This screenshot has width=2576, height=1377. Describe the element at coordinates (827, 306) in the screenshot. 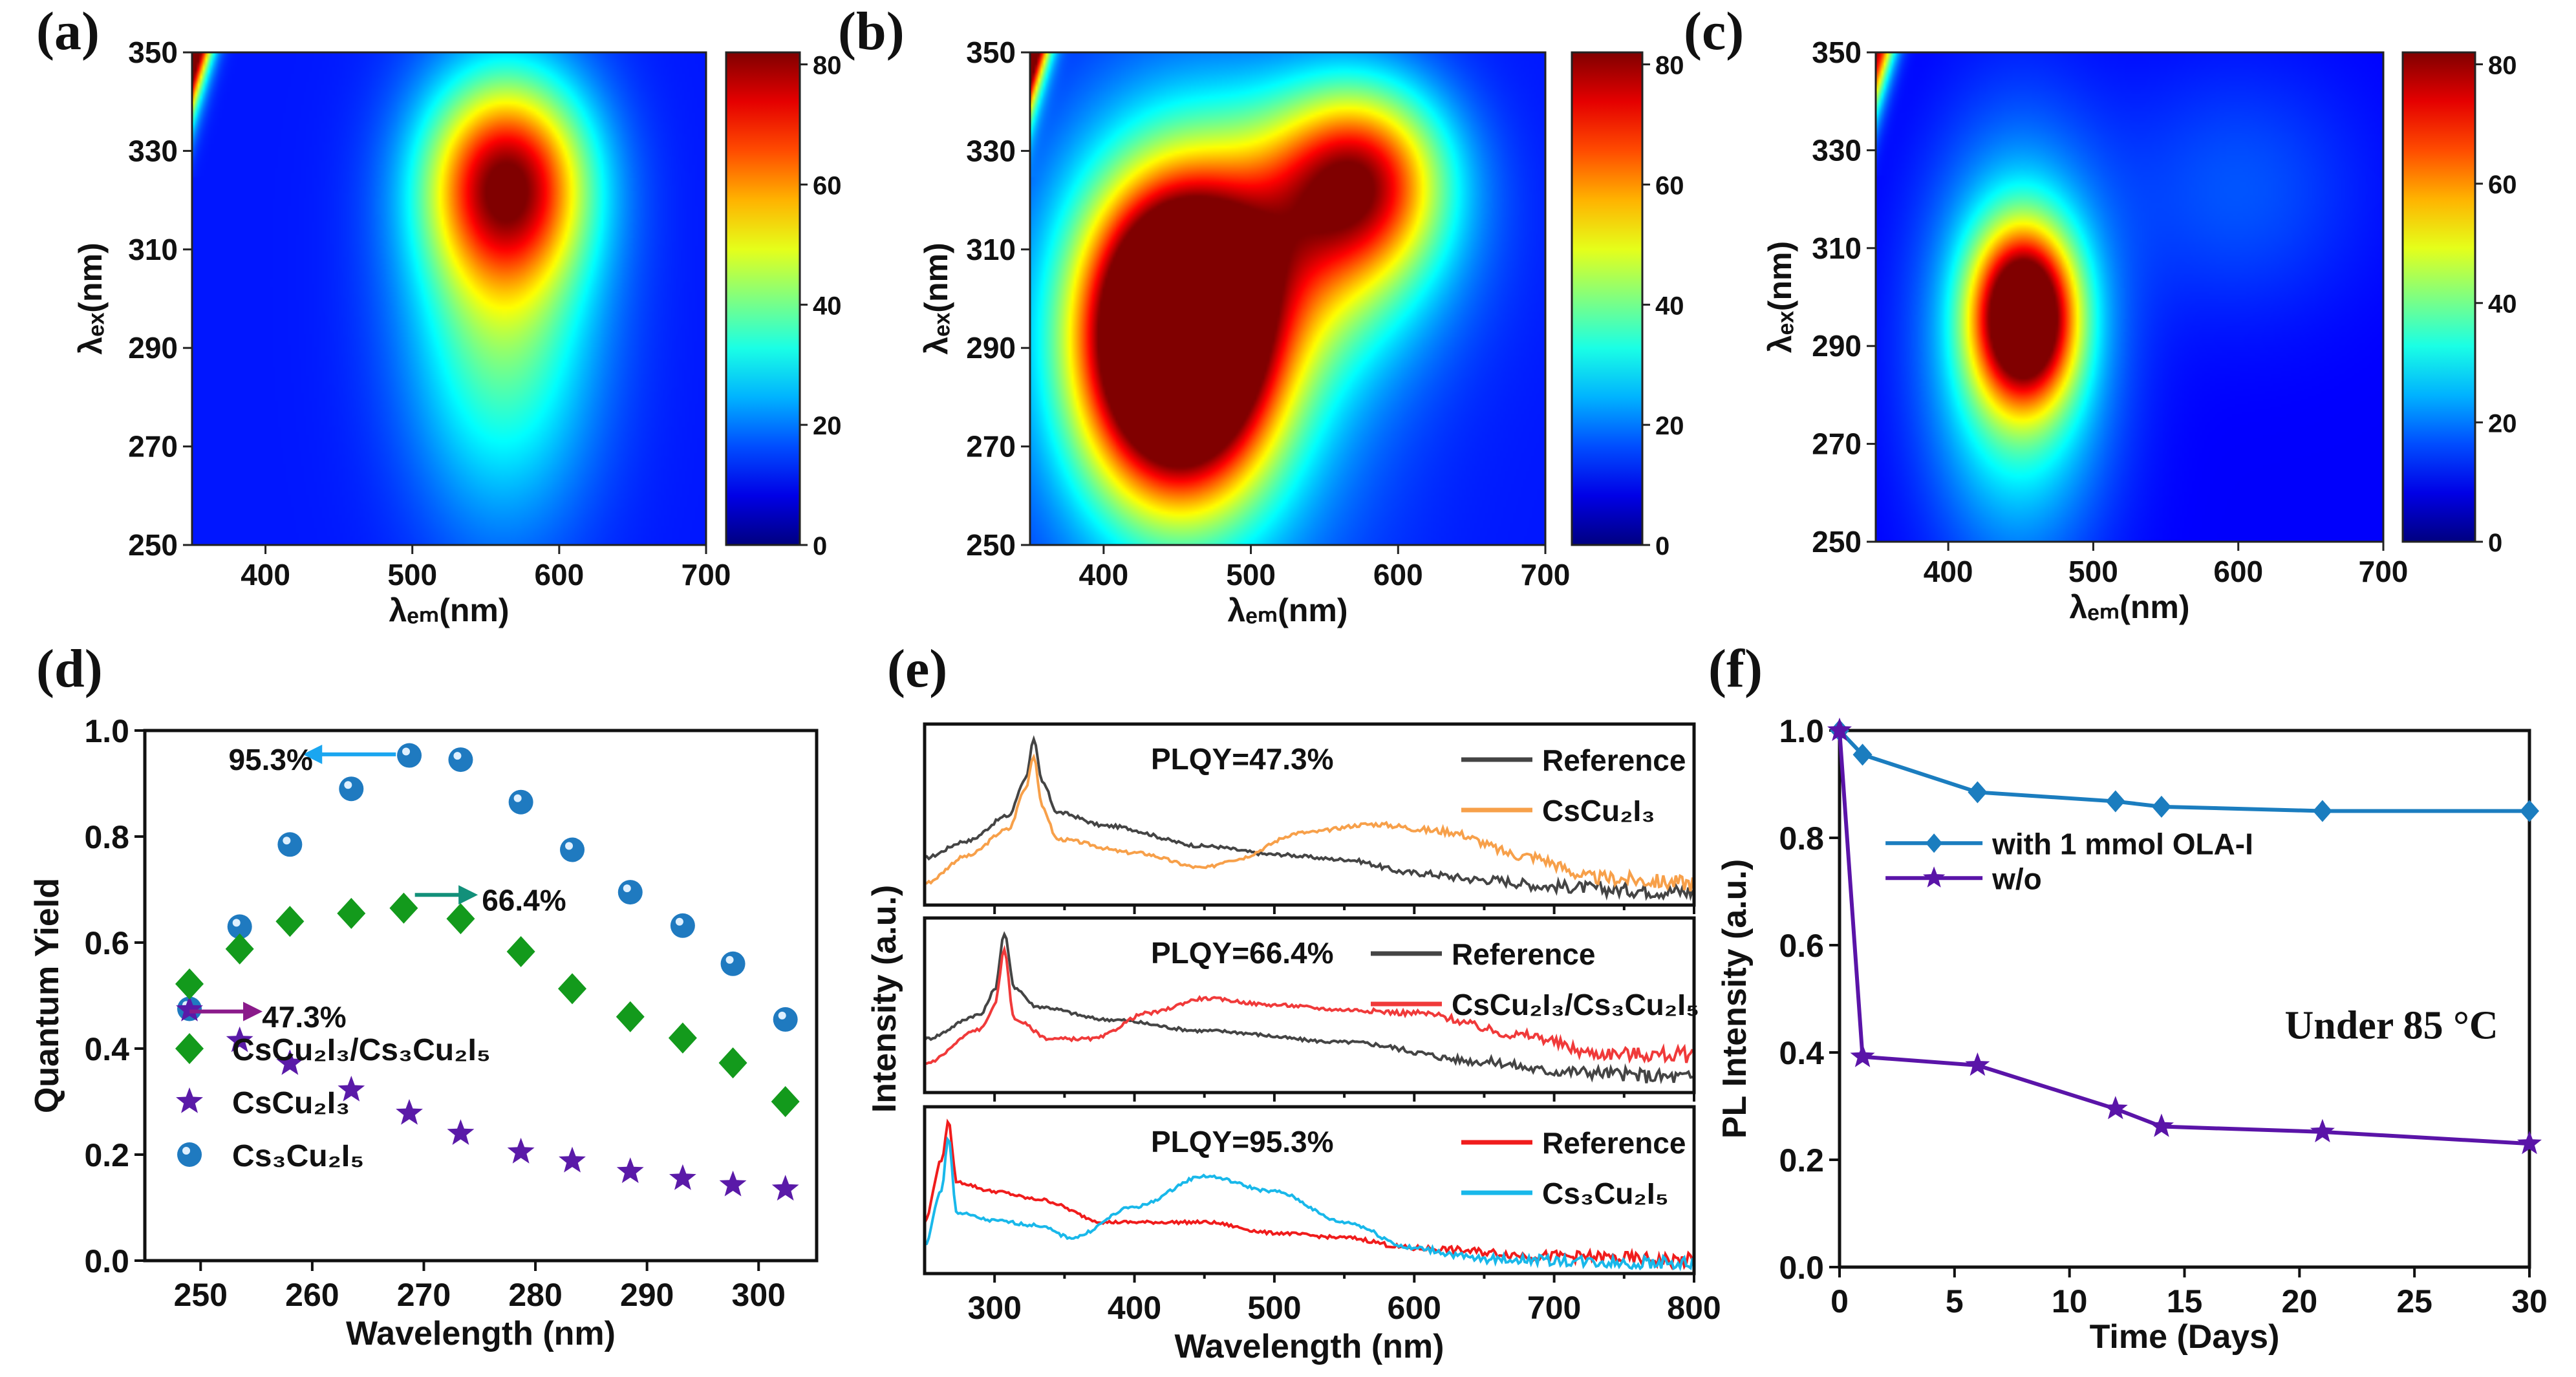

I see `colorbar-tick-label: 40` at that location.